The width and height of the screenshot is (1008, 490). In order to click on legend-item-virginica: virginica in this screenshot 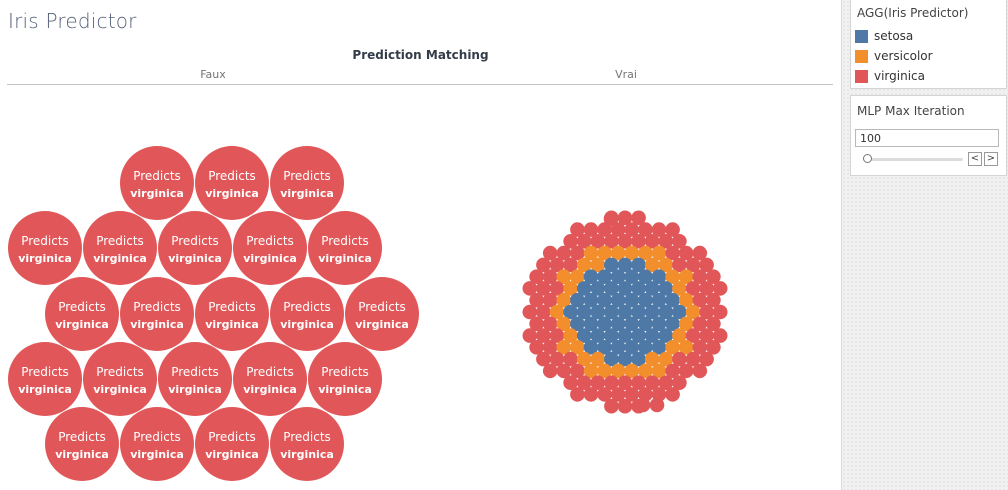, I will do `click(890, 76)`.